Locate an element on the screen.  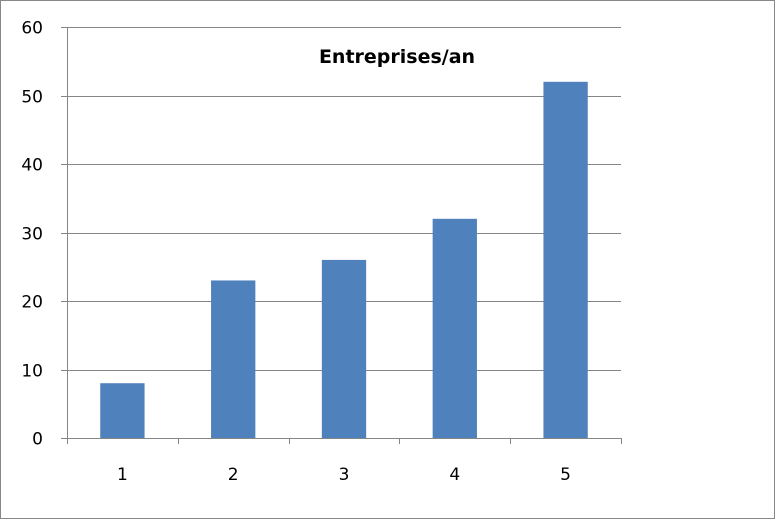
y-tick-label: 10 is located at coordinates (32, 372).